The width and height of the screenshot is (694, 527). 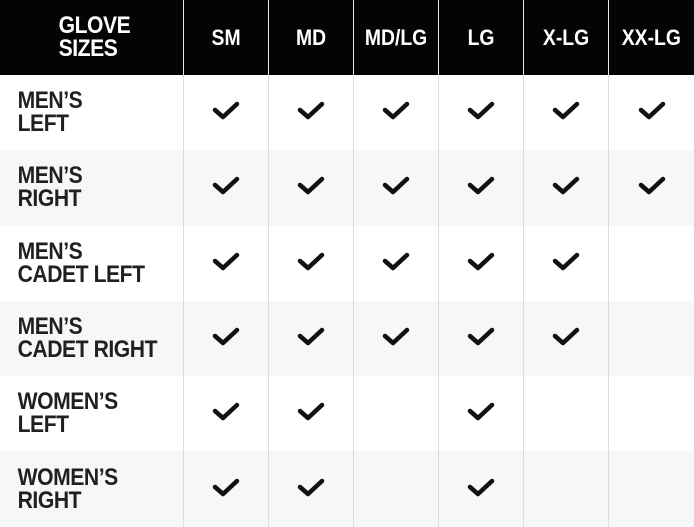 I want to click on size-header: X-LG, so click(x=566, y=37).